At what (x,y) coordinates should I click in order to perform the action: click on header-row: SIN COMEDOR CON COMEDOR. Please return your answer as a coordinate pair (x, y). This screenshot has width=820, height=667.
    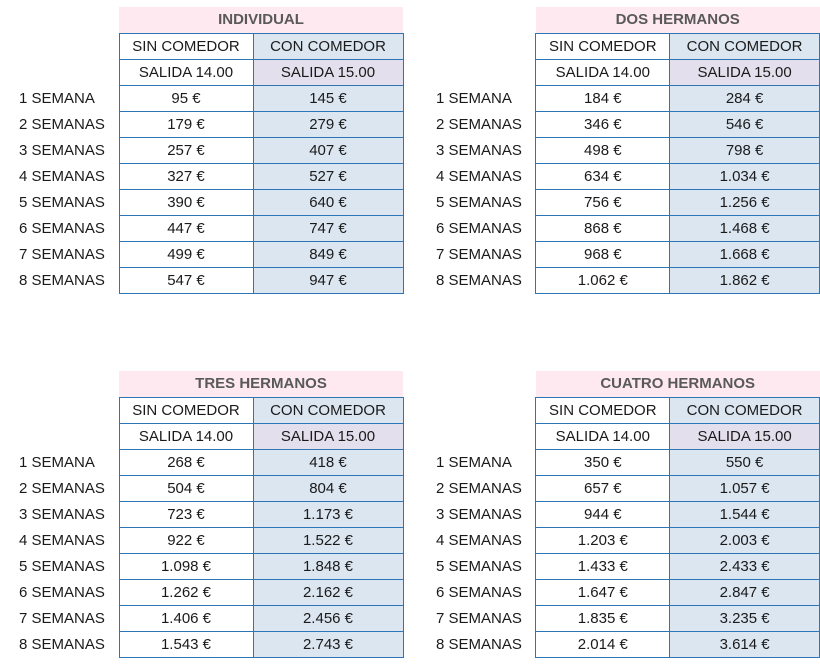
    Looking at the image, I should click on (628, 410).